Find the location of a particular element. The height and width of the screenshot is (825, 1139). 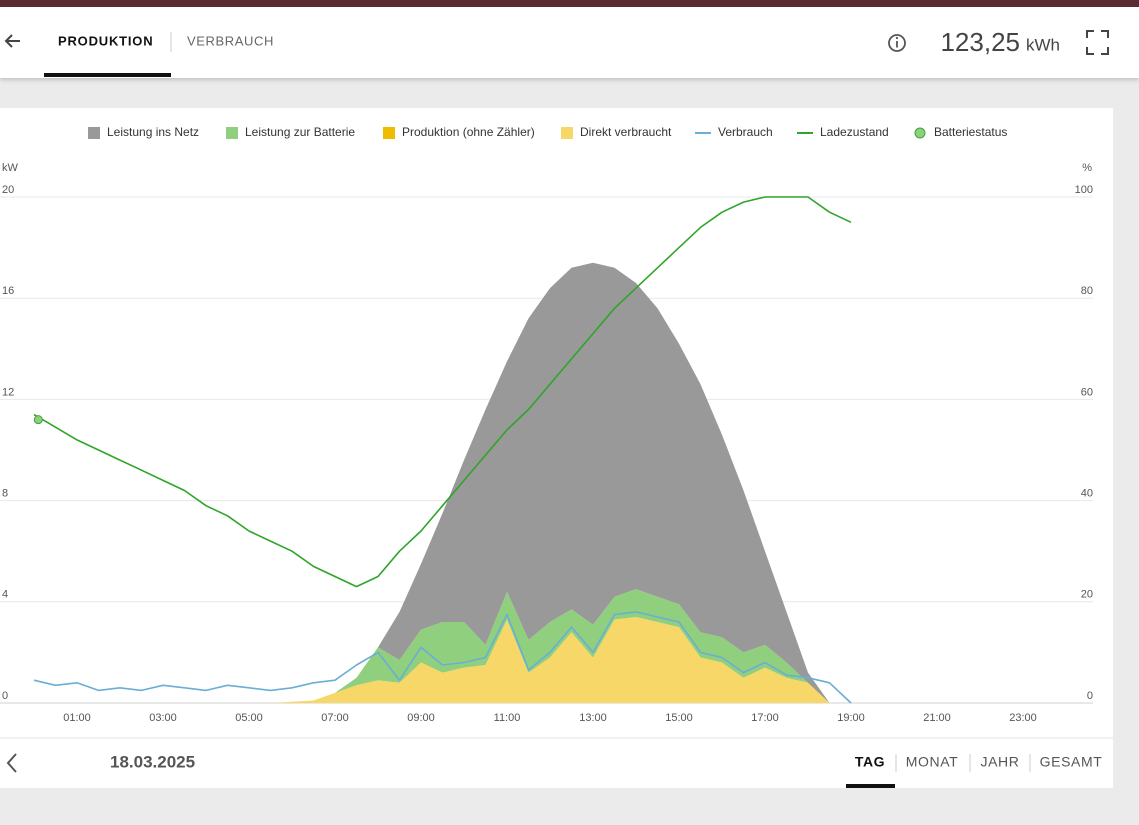

x-tick-label: 19:00 is located at coordinates (851, 718).